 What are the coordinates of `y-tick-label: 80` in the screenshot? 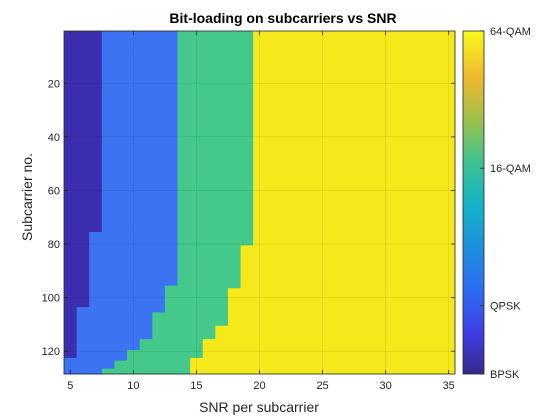 It's located at (54, 245).